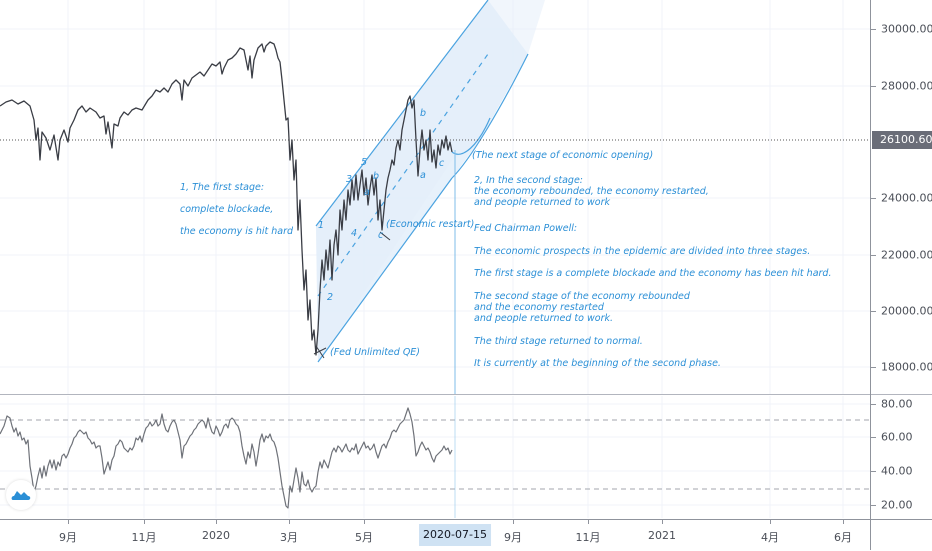 The image size is (932, 551). I want to click on tradingview-logo-button, so click(21, 495).